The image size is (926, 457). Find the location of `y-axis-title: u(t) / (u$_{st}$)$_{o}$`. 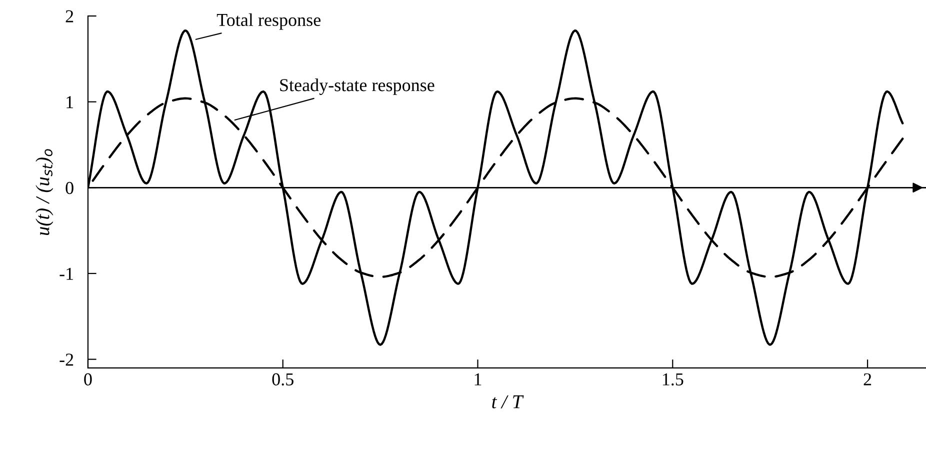

y-axis-title: u(t) / (u$_{st}$)$_{o}$ is located at coordinates (45, 192).